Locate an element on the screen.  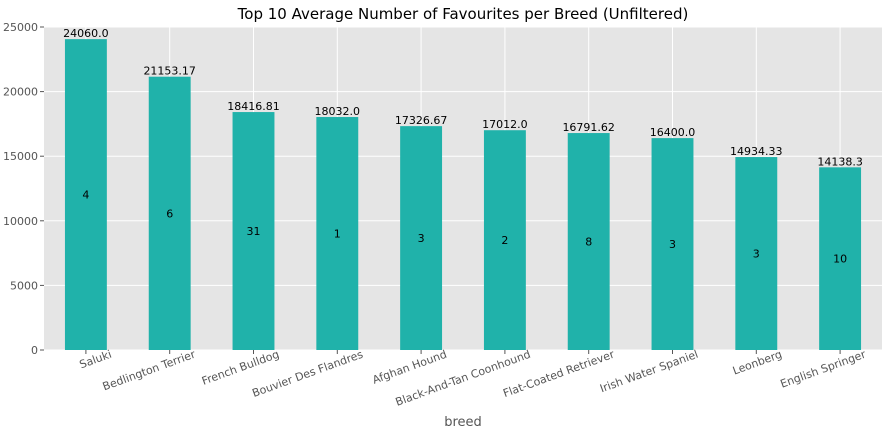
x-tick-label: Saluki is located at coordinates (96, 360).